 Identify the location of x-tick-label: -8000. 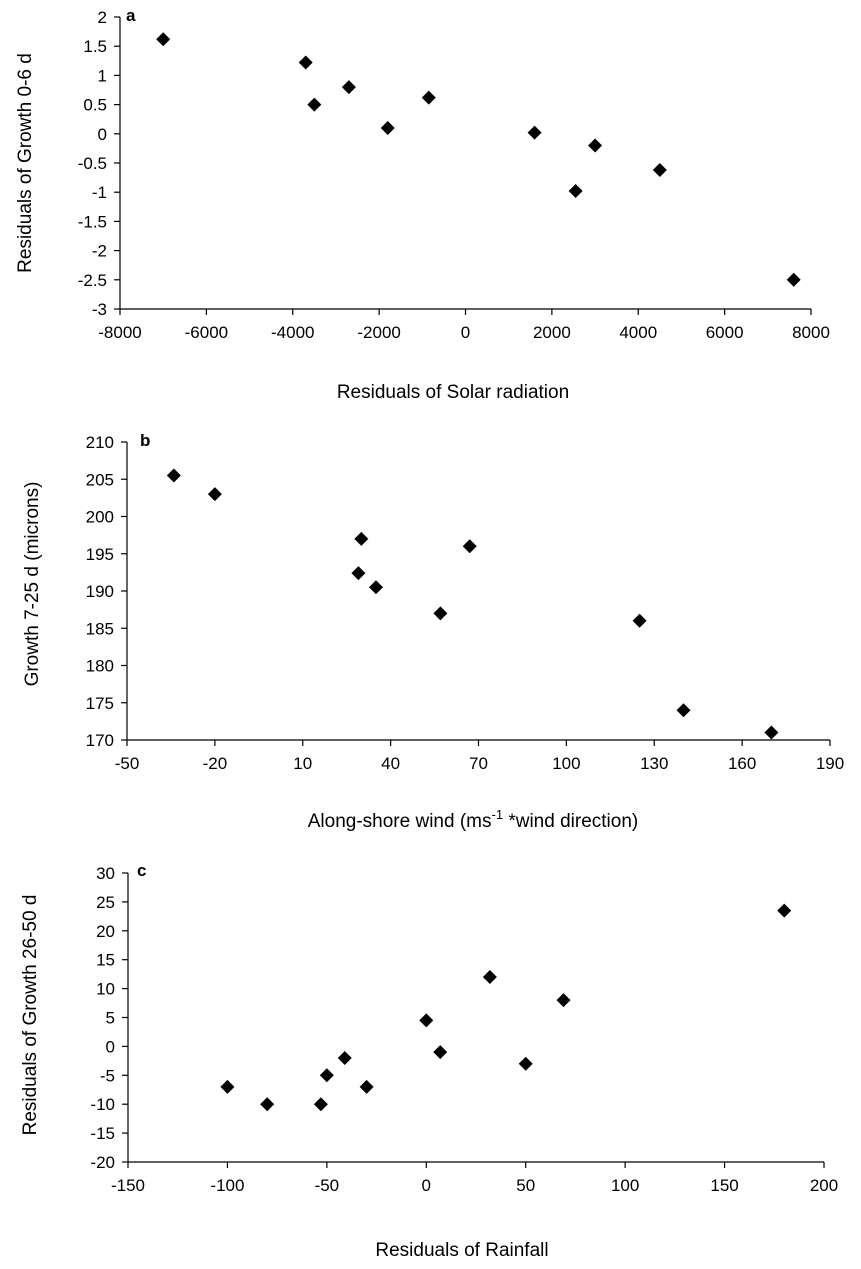
(119, 332).